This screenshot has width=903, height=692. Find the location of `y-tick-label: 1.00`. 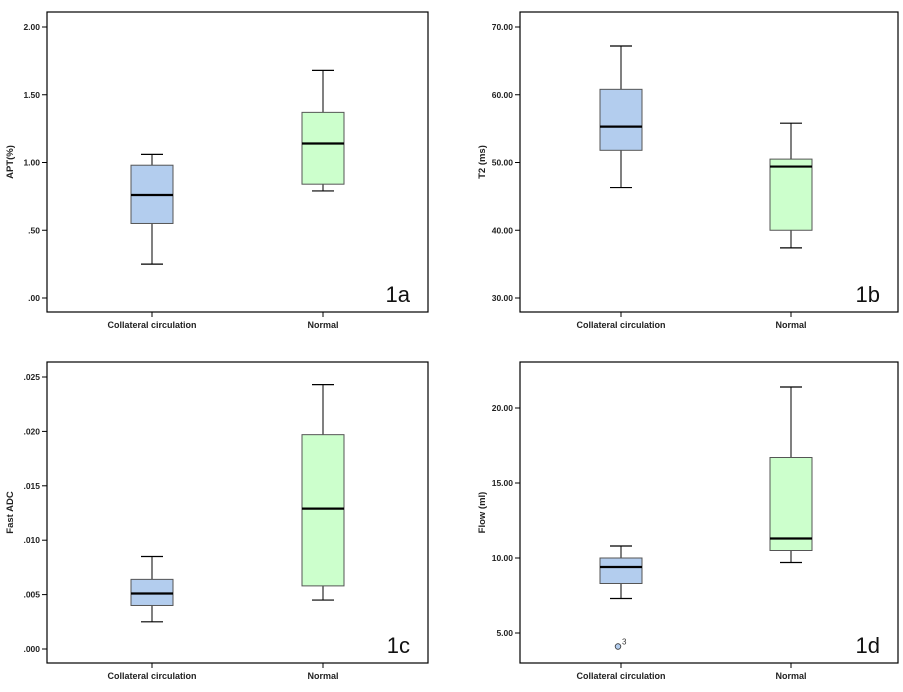

y-tick-label: 1.00 is located at coordinates (31, 163).